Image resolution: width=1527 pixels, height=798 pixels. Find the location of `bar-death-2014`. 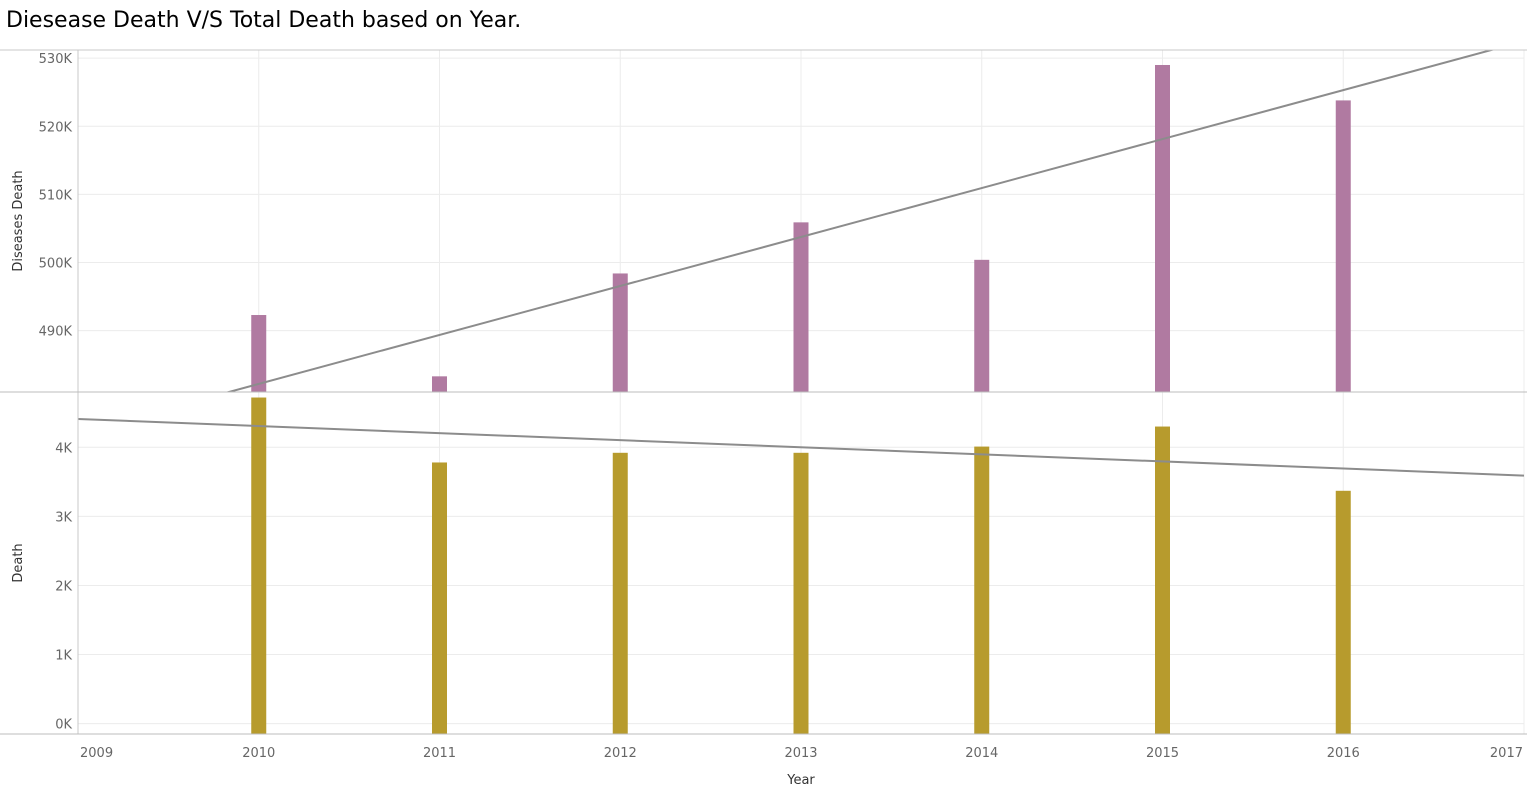

bar-death-2014 is located at coordinates (982, 590).